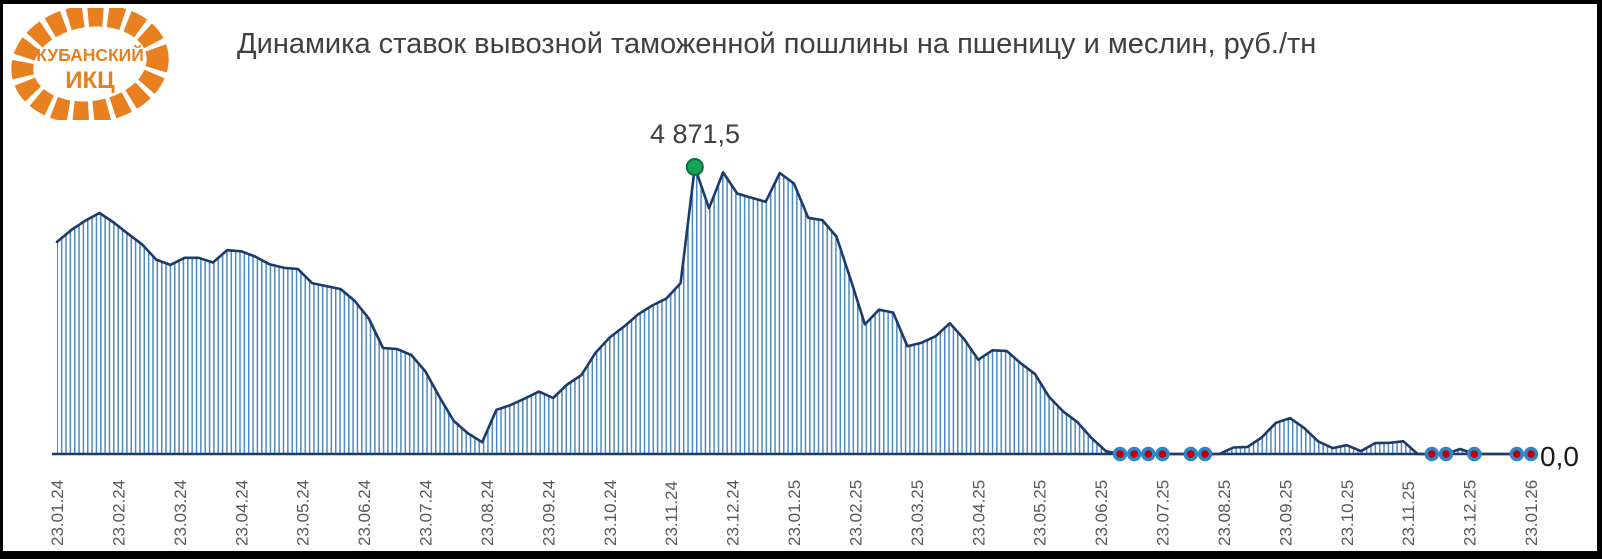  Describe the element at coordinates (794, 513) in the screenshot. I see `x-tick-label: 23.01.25` at that location.